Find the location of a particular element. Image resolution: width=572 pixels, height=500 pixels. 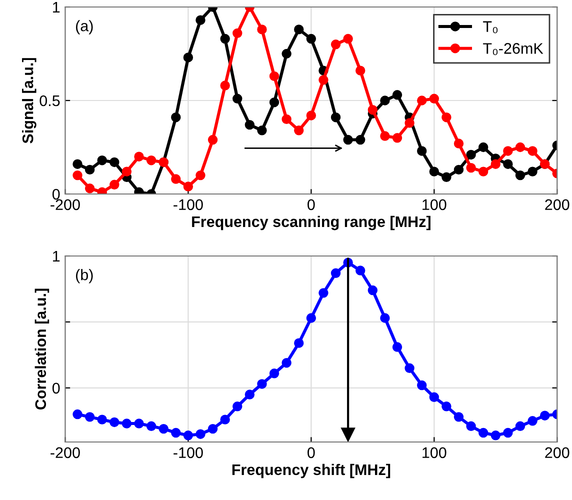

x-axis-title: Frequency scanning range [MHz] is located at coordinates (311, 223).